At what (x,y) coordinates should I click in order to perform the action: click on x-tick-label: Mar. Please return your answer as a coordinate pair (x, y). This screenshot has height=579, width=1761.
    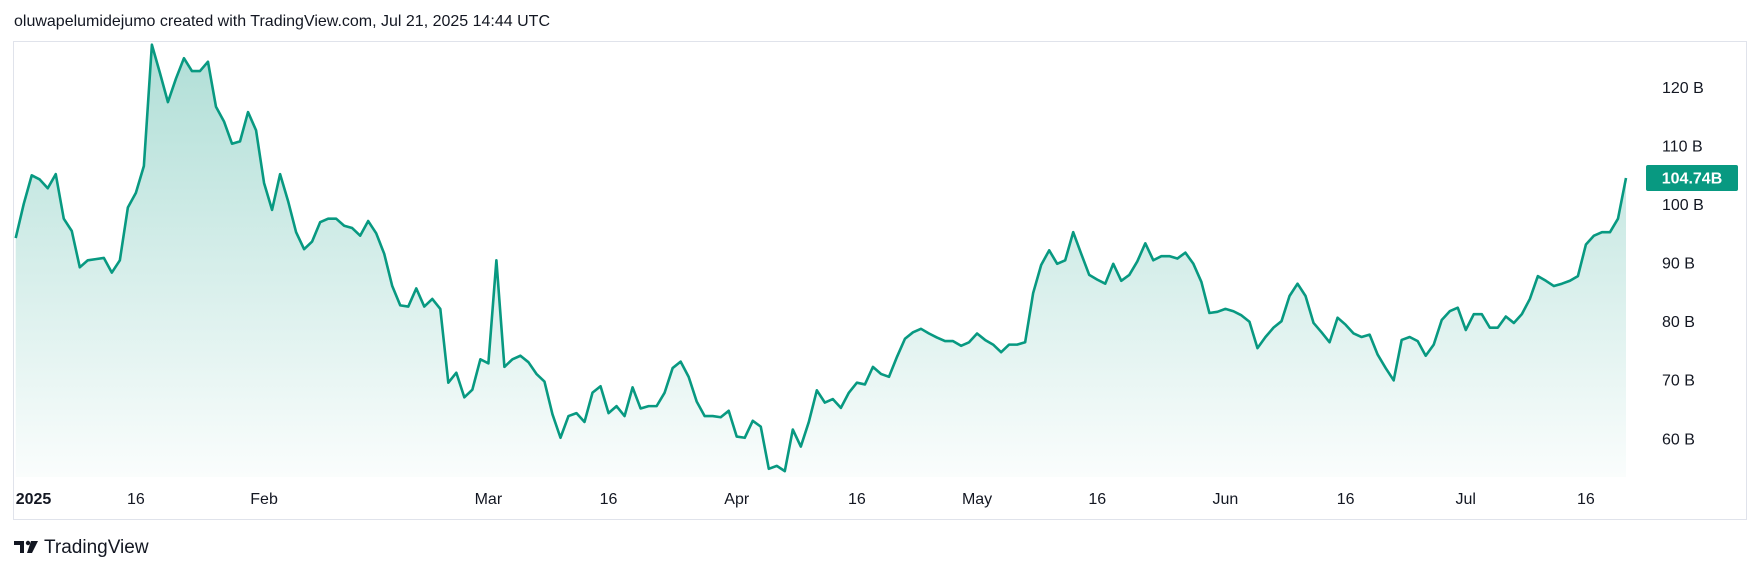
    Looking at the image, I should click on (489, 499).